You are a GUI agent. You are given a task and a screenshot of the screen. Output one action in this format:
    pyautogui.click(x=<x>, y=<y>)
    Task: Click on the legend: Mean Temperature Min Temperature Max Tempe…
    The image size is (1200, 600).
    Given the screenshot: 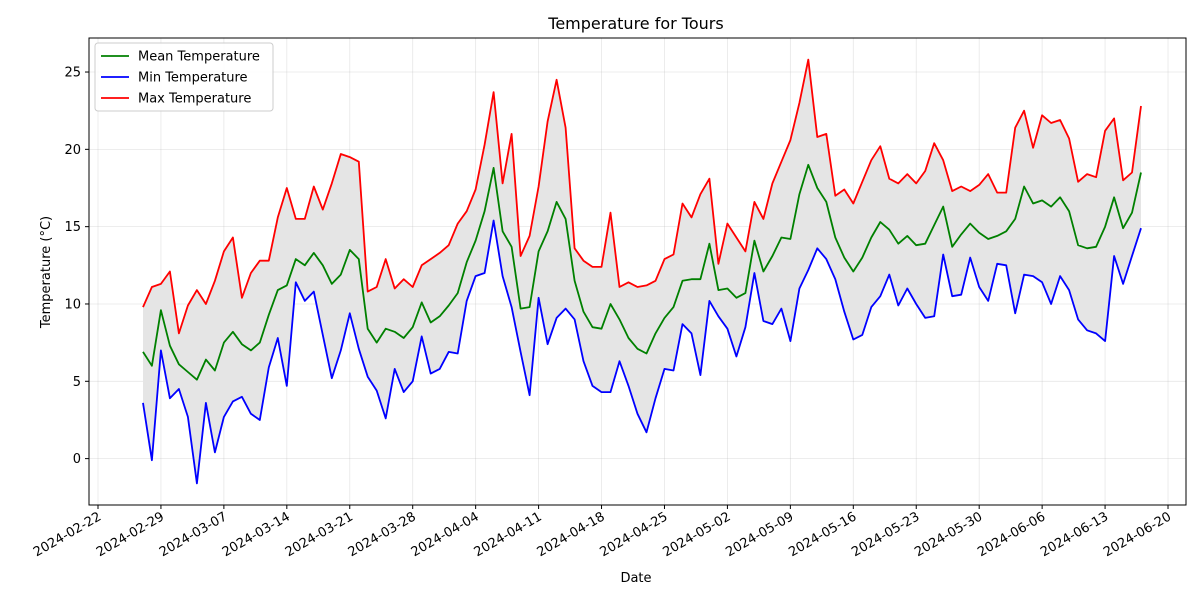 What is the action you would take?
    pyautogui.click(x=184, y=77)
    